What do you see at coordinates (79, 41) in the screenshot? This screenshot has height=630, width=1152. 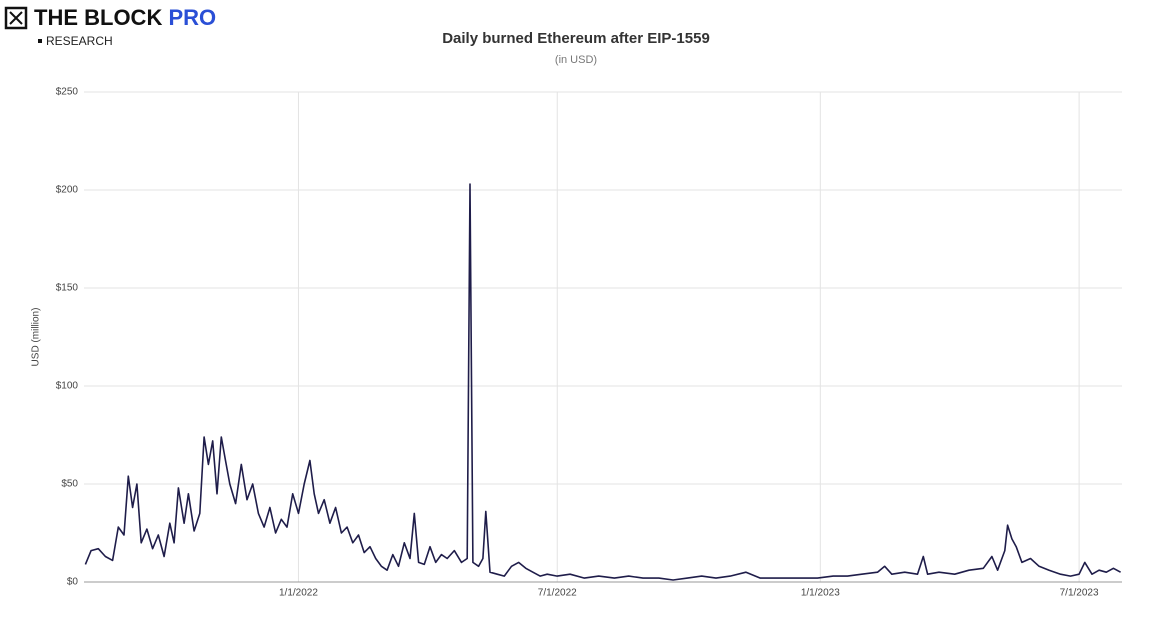 I see `brand-sub: RESEARCH` at bounding box center [79, 41].